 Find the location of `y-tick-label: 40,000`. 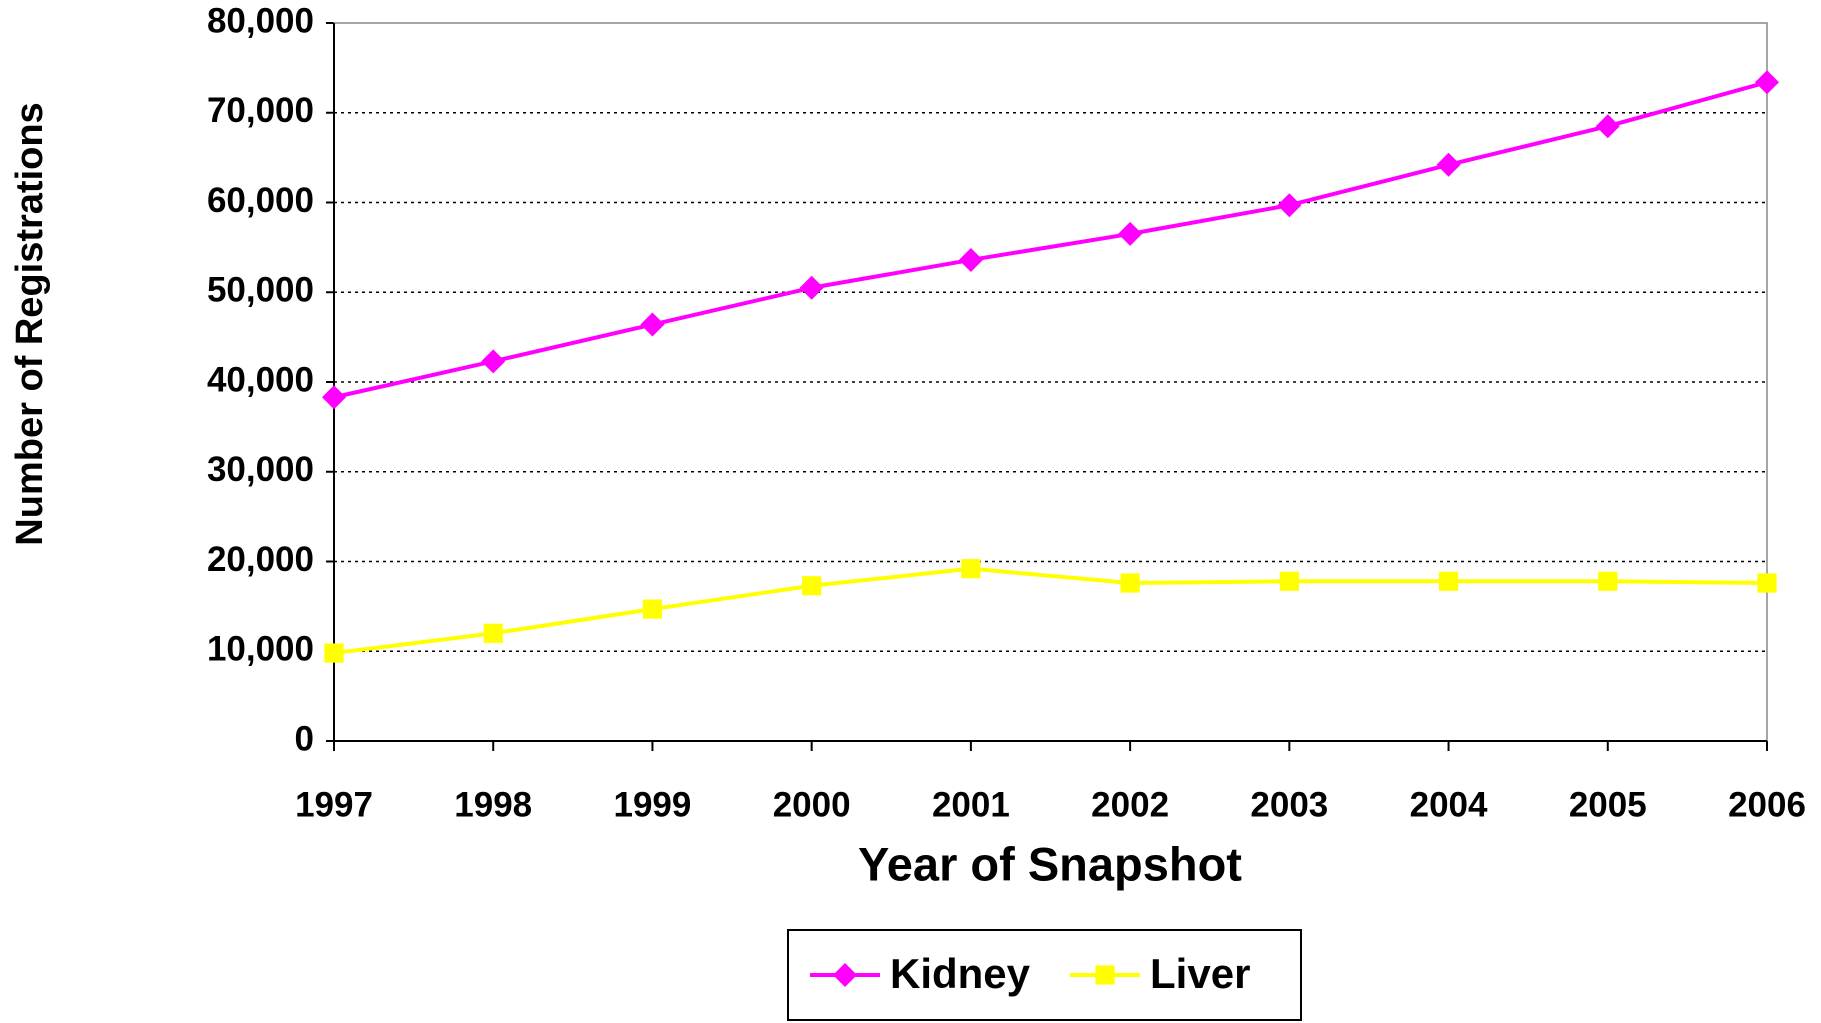

y-tick-label: 40,000 is located at coordinates (260, 379).